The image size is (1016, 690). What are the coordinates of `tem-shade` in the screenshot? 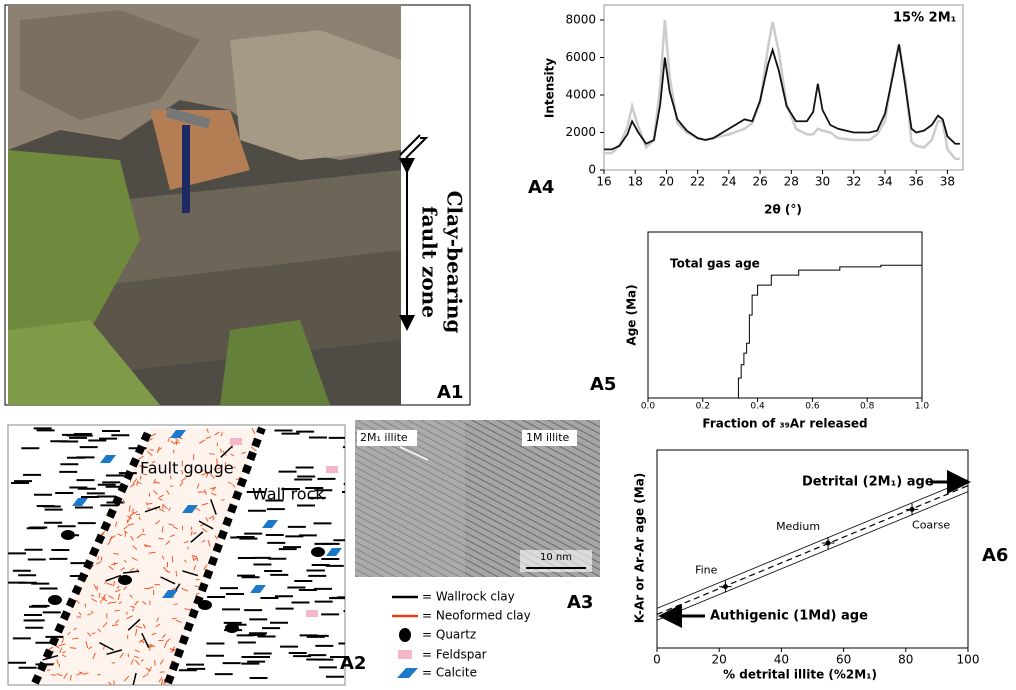 It's located at (410, 498).